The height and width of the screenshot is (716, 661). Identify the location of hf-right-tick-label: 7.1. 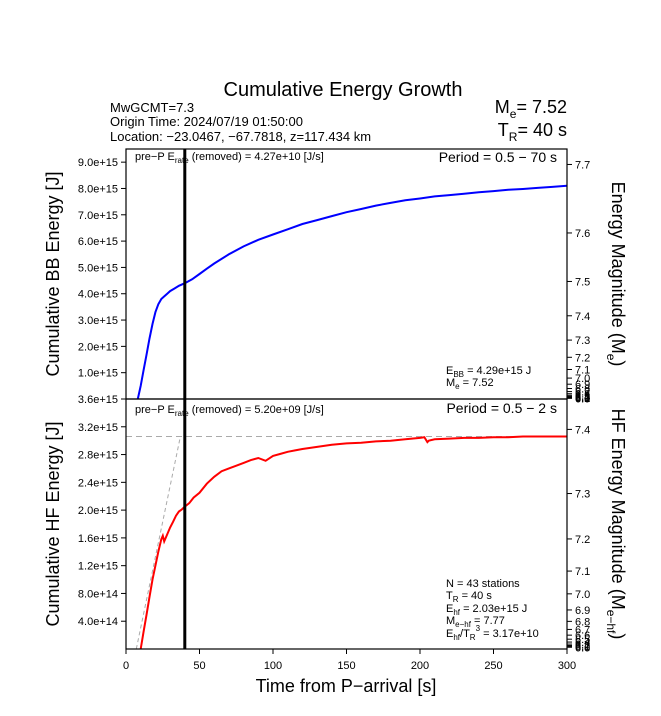
(582, 572).